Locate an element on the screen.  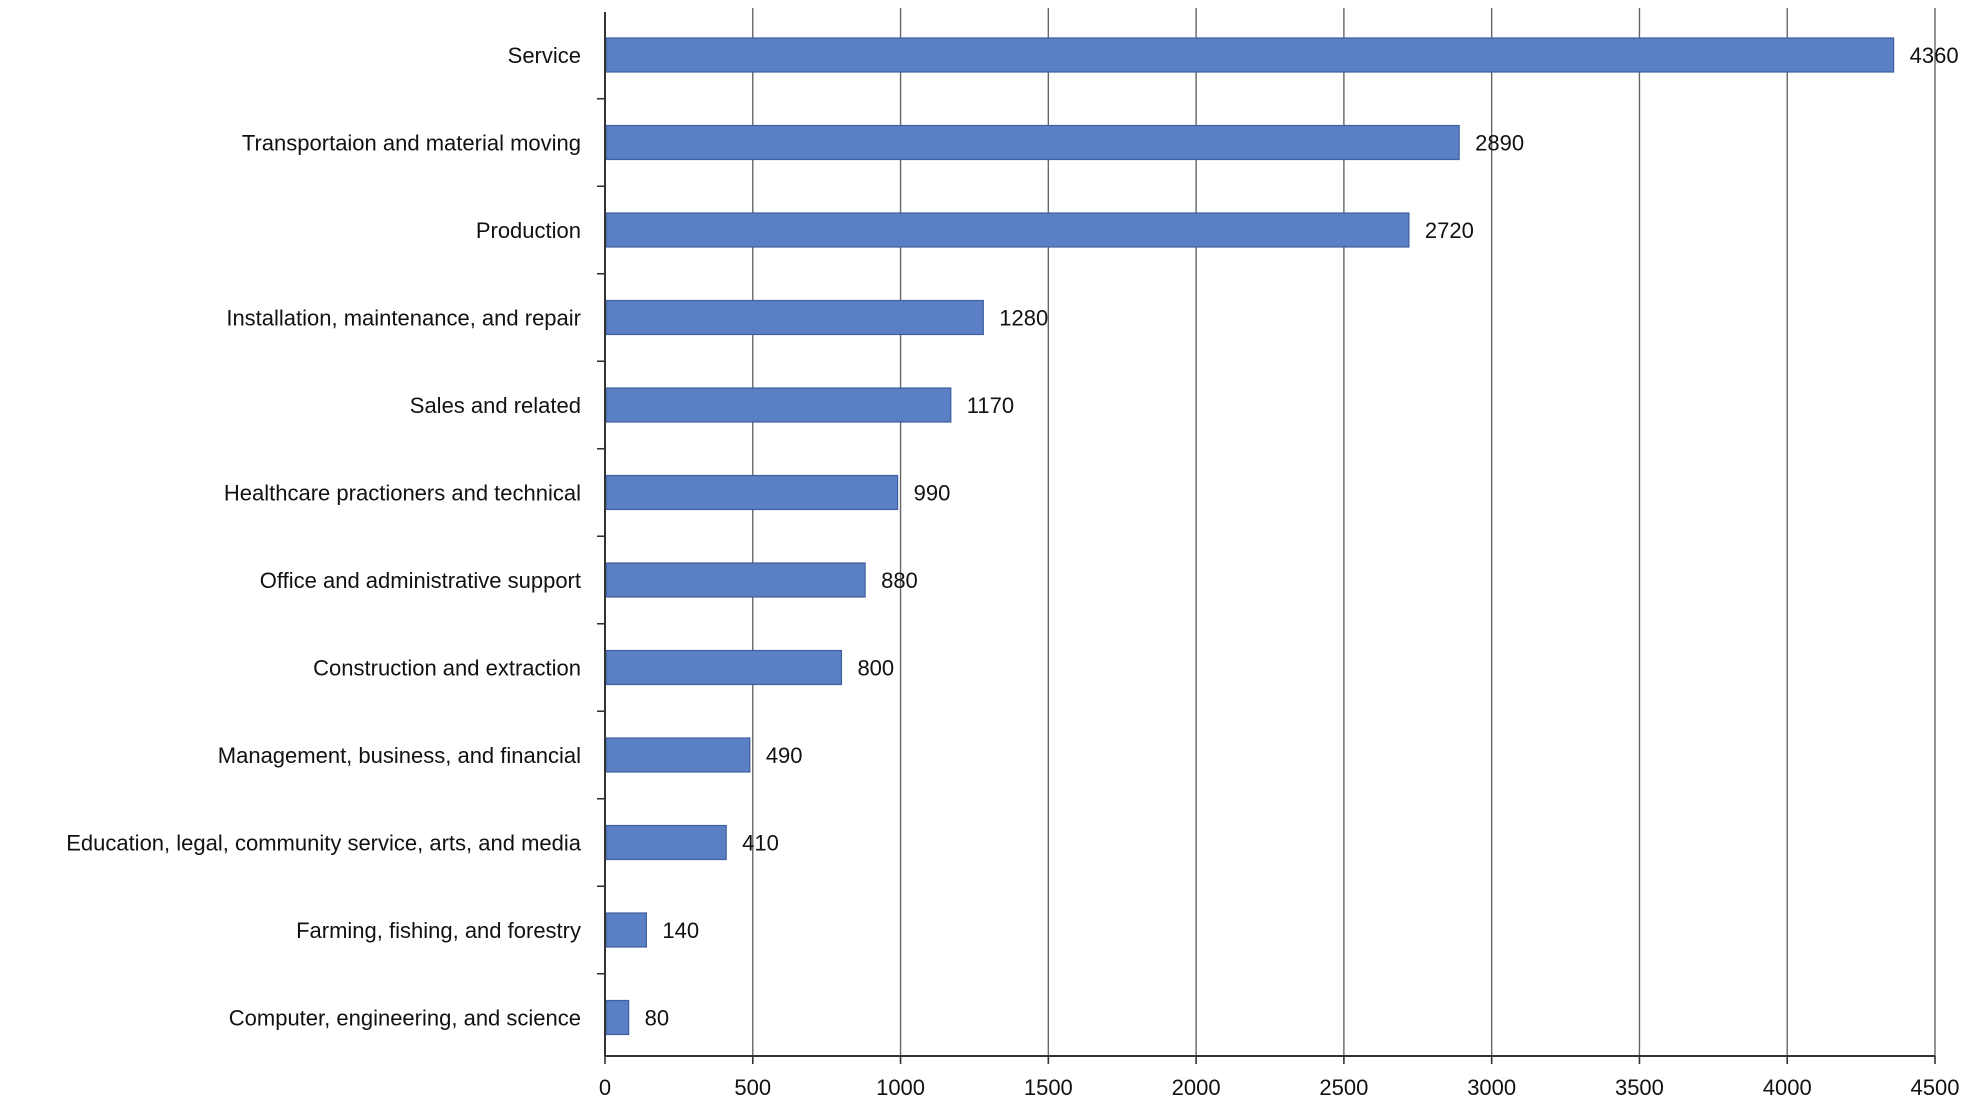
category-label: Computer, engineering, and science is located at coordinates (405, 1018).